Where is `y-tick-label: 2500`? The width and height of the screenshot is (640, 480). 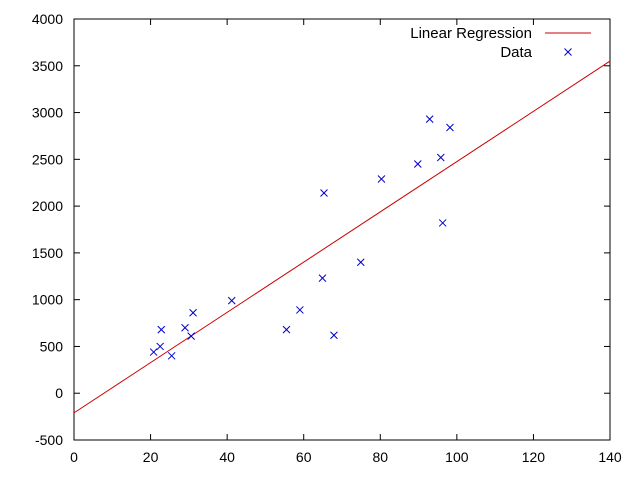
y-tick-label: 2500 is located at coordinates (47, 159).